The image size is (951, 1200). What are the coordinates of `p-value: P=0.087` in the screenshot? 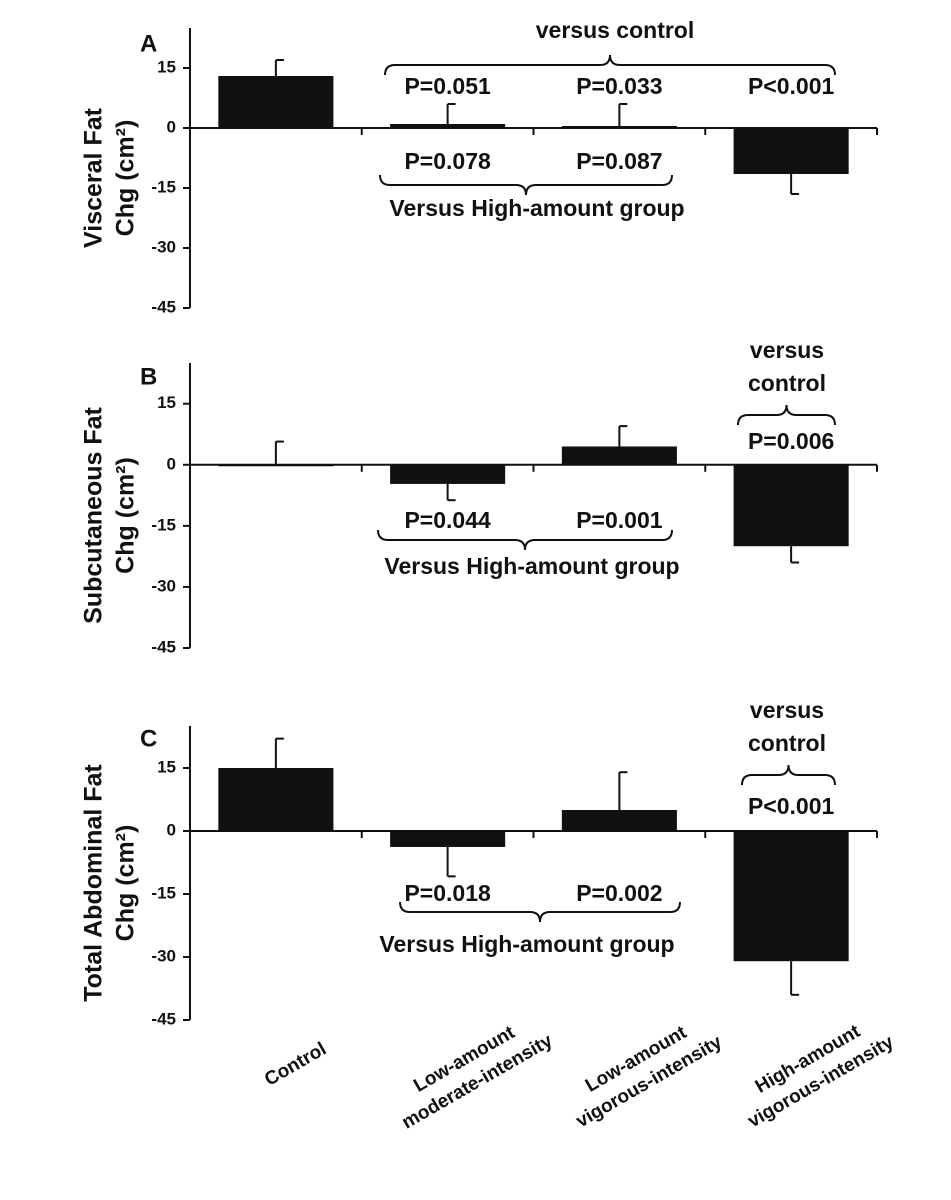 It's located at (619, 161).